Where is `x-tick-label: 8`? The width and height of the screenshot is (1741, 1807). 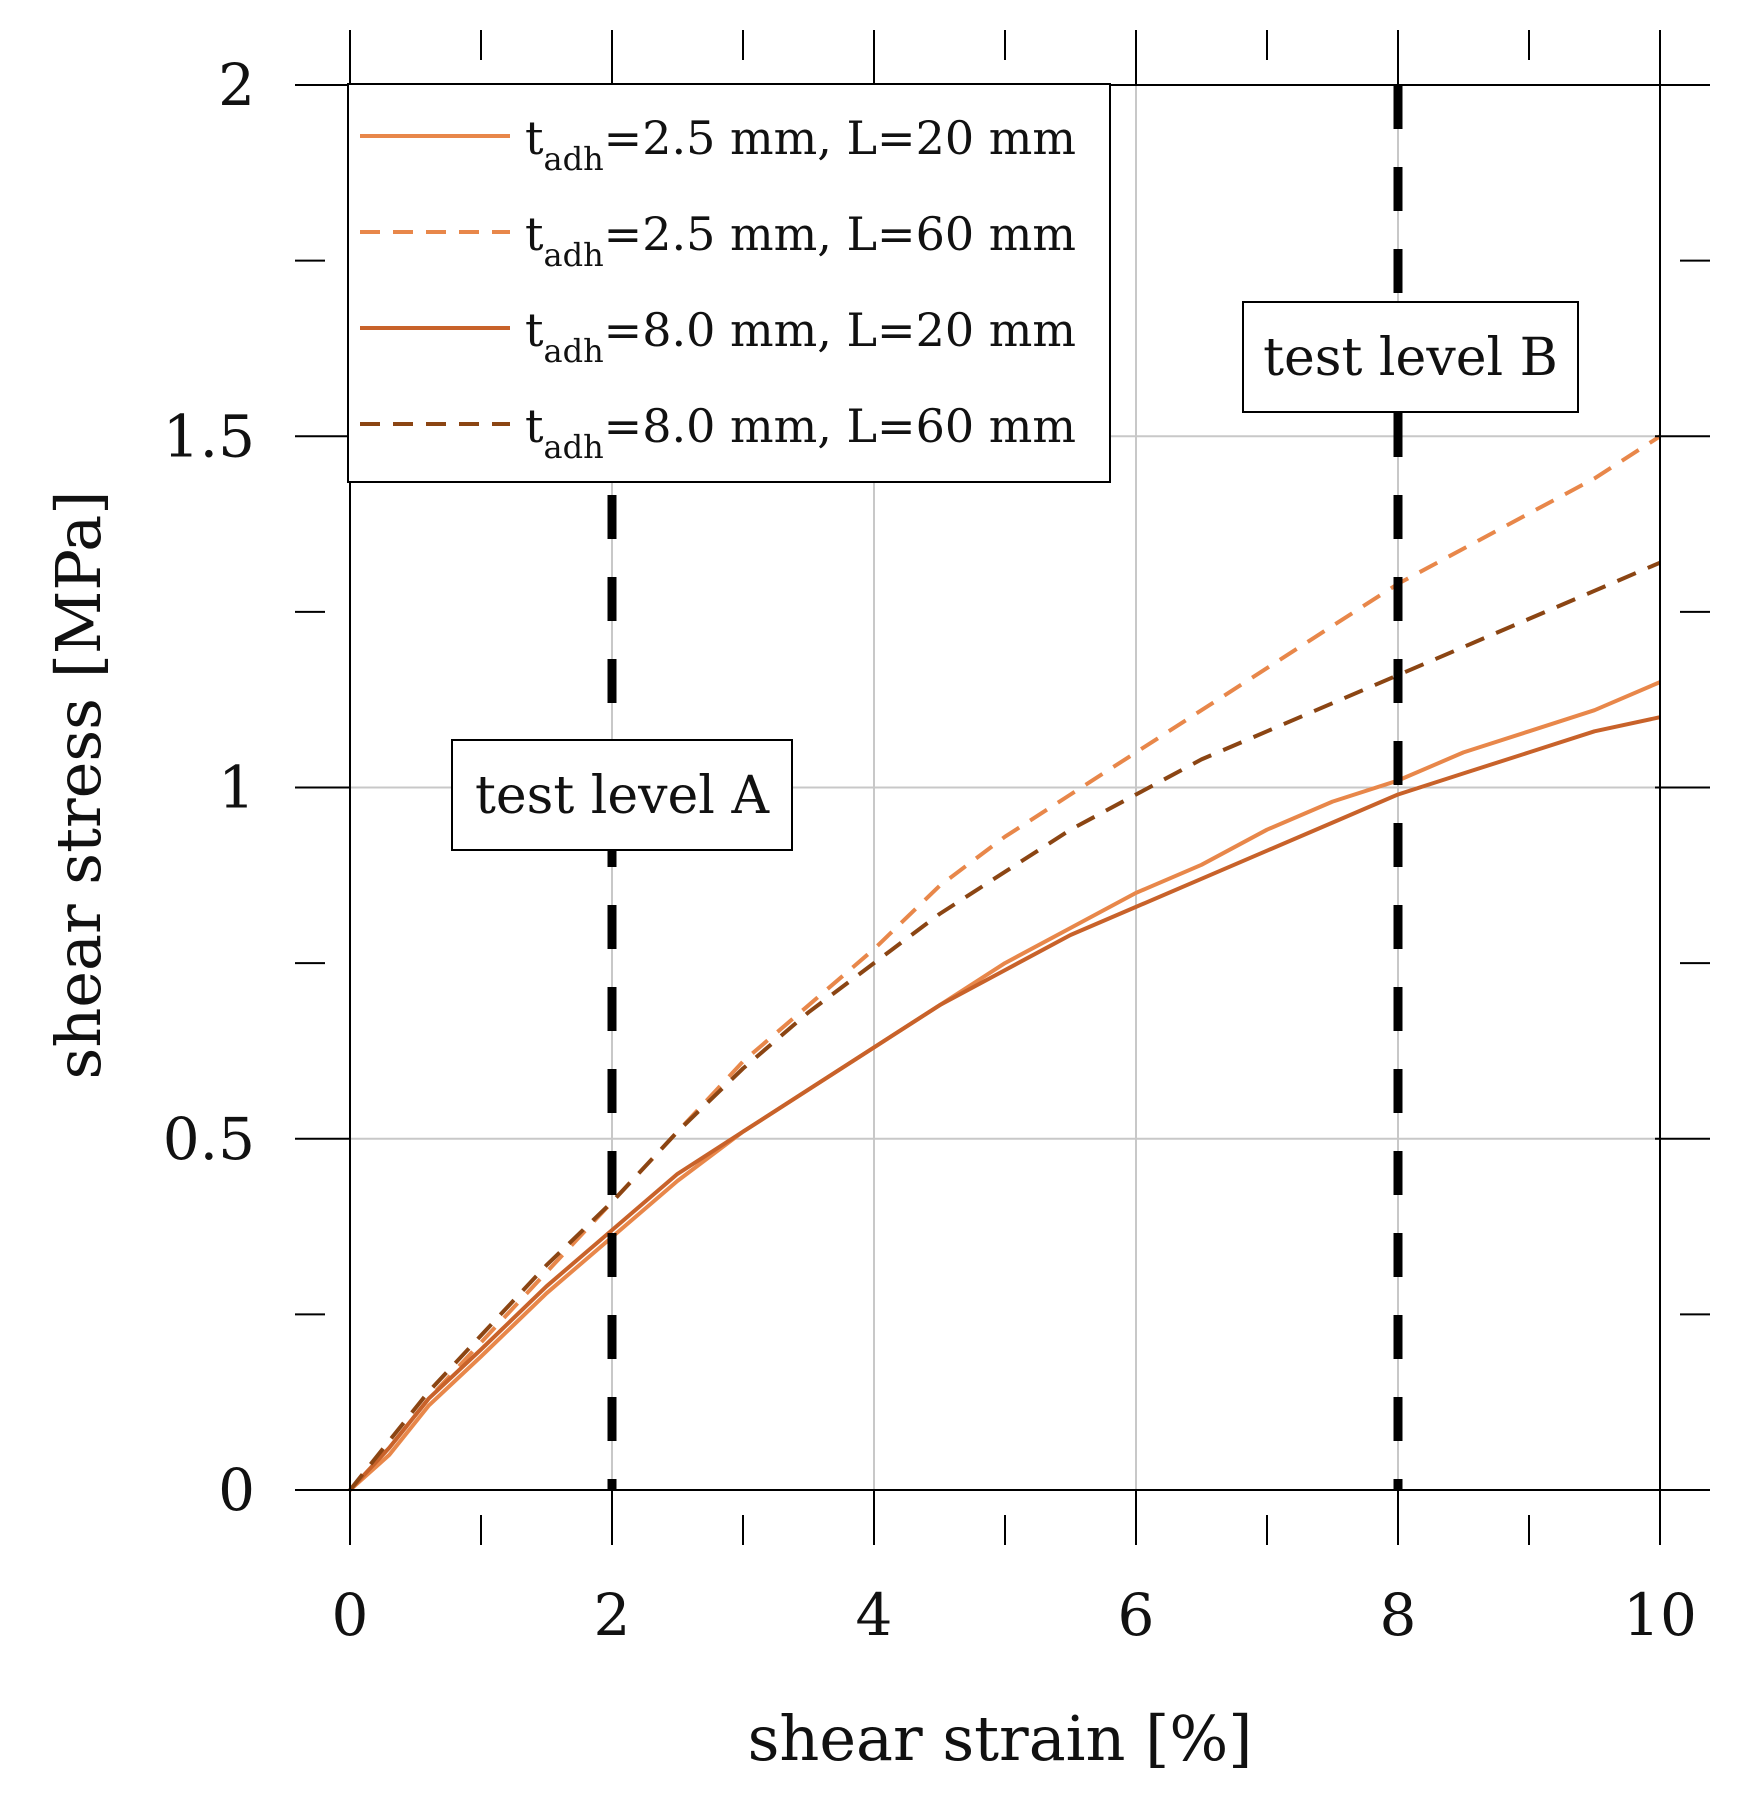 x-tick-label: 8 is located at coordinates (1398, 1615).